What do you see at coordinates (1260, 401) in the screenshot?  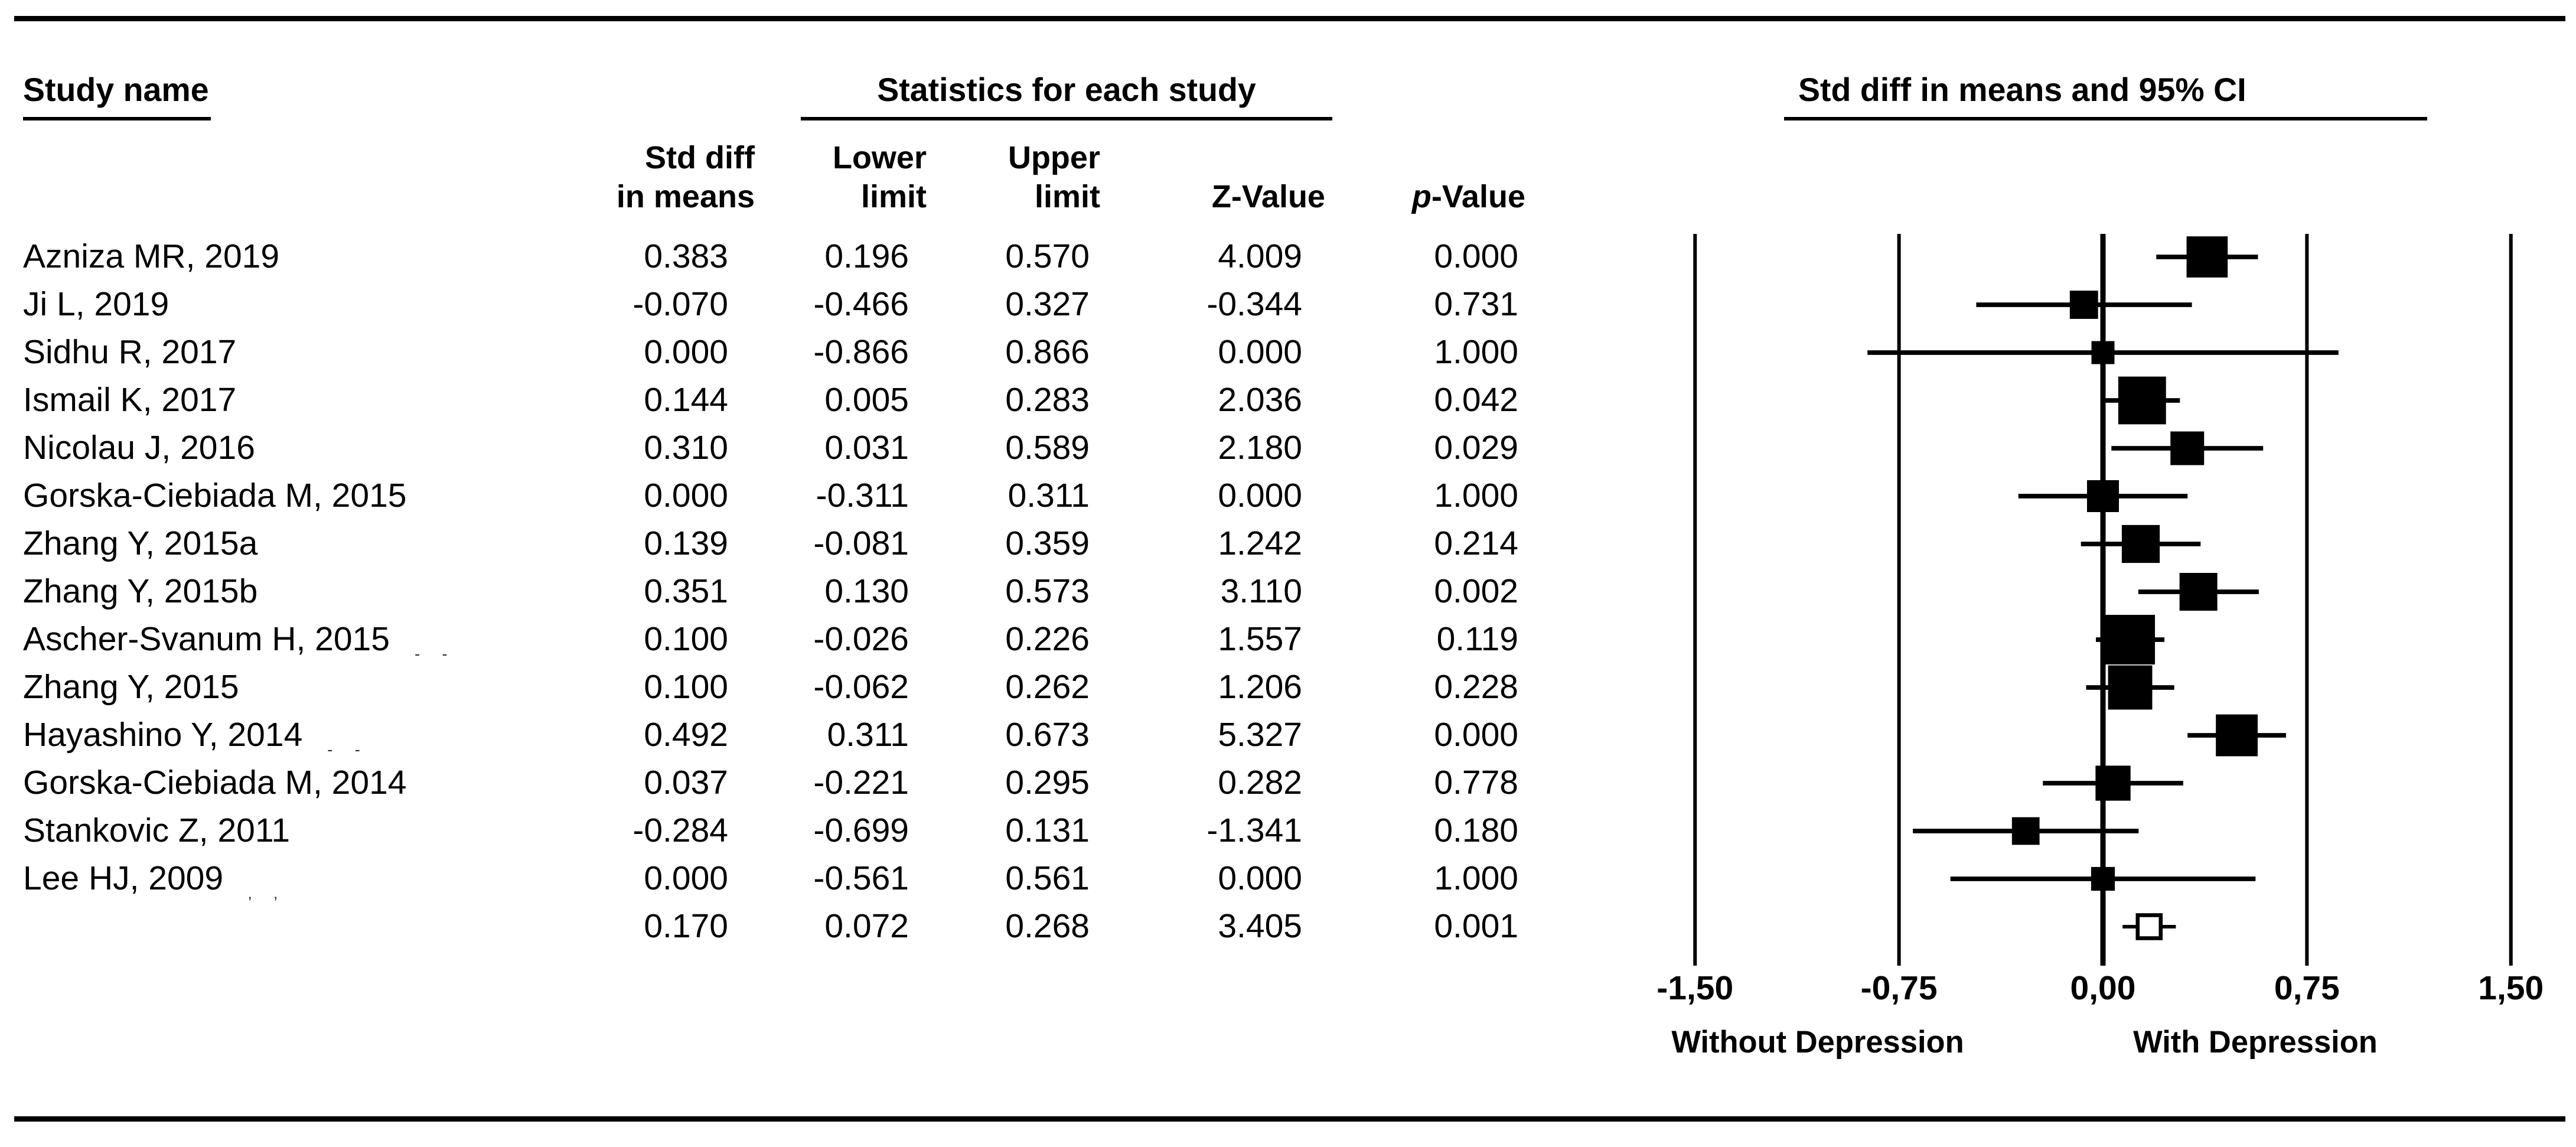 I see `z-value-cell: 2.036` at bounding box center [1260, 401].